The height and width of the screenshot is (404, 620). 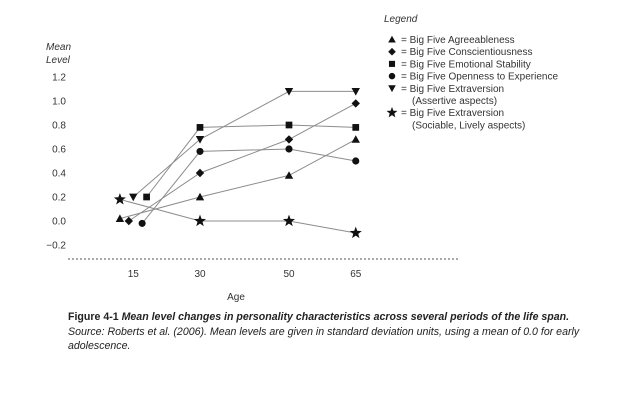 I want to click on y-axis-label-line1: Mean, so click(x=58, y=47).